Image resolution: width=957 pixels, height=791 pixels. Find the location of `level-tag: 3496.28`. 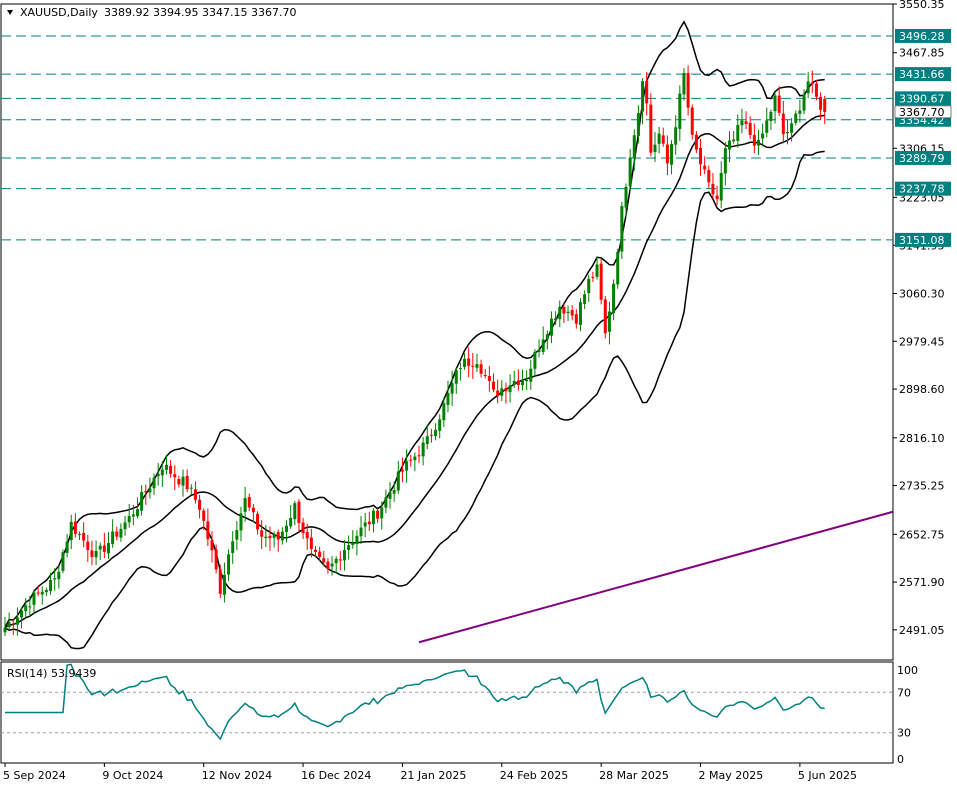

level-tag: 3496.28 is located at coordinates (923, 35).